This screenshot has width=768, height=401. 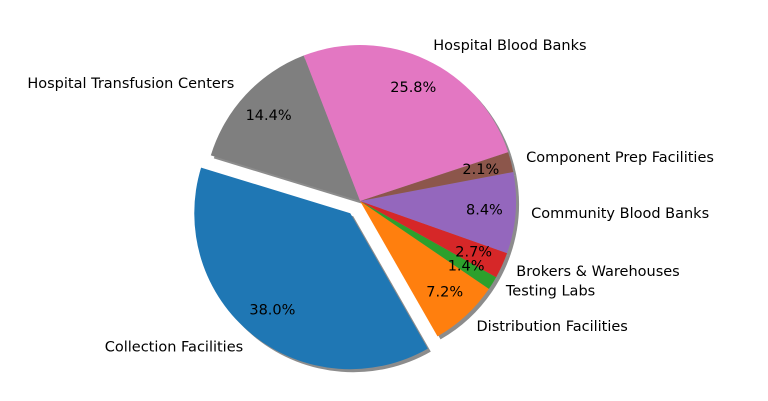 I want to click on label-brokers-and-warehouses: Brokers & Warehouses, so click(x=597, y=272).